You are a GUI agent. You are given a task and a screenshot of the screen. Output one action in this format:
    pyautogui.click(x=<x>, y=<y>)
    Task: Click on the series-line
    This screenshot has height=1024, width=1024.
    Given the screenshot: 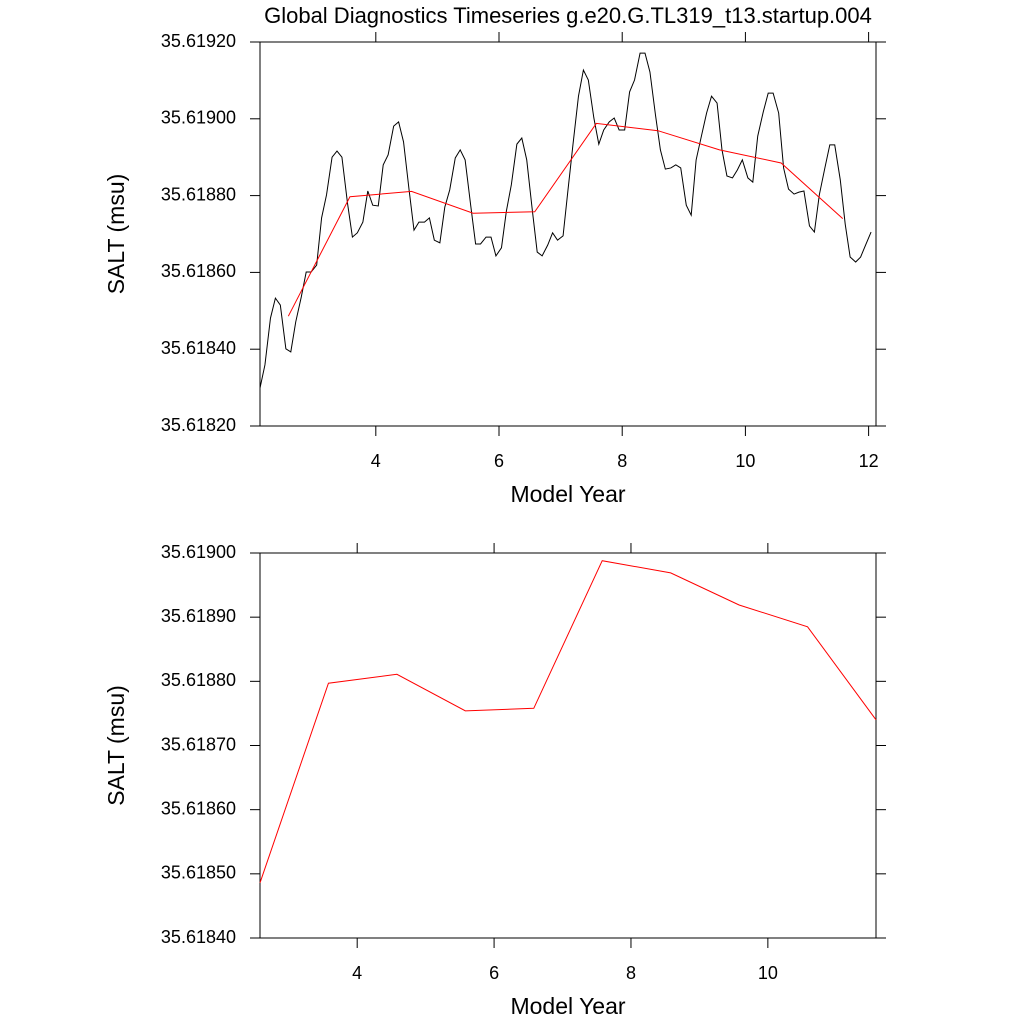 What is the action you would take?
    pyautogui.click(x=565, y=219)
    